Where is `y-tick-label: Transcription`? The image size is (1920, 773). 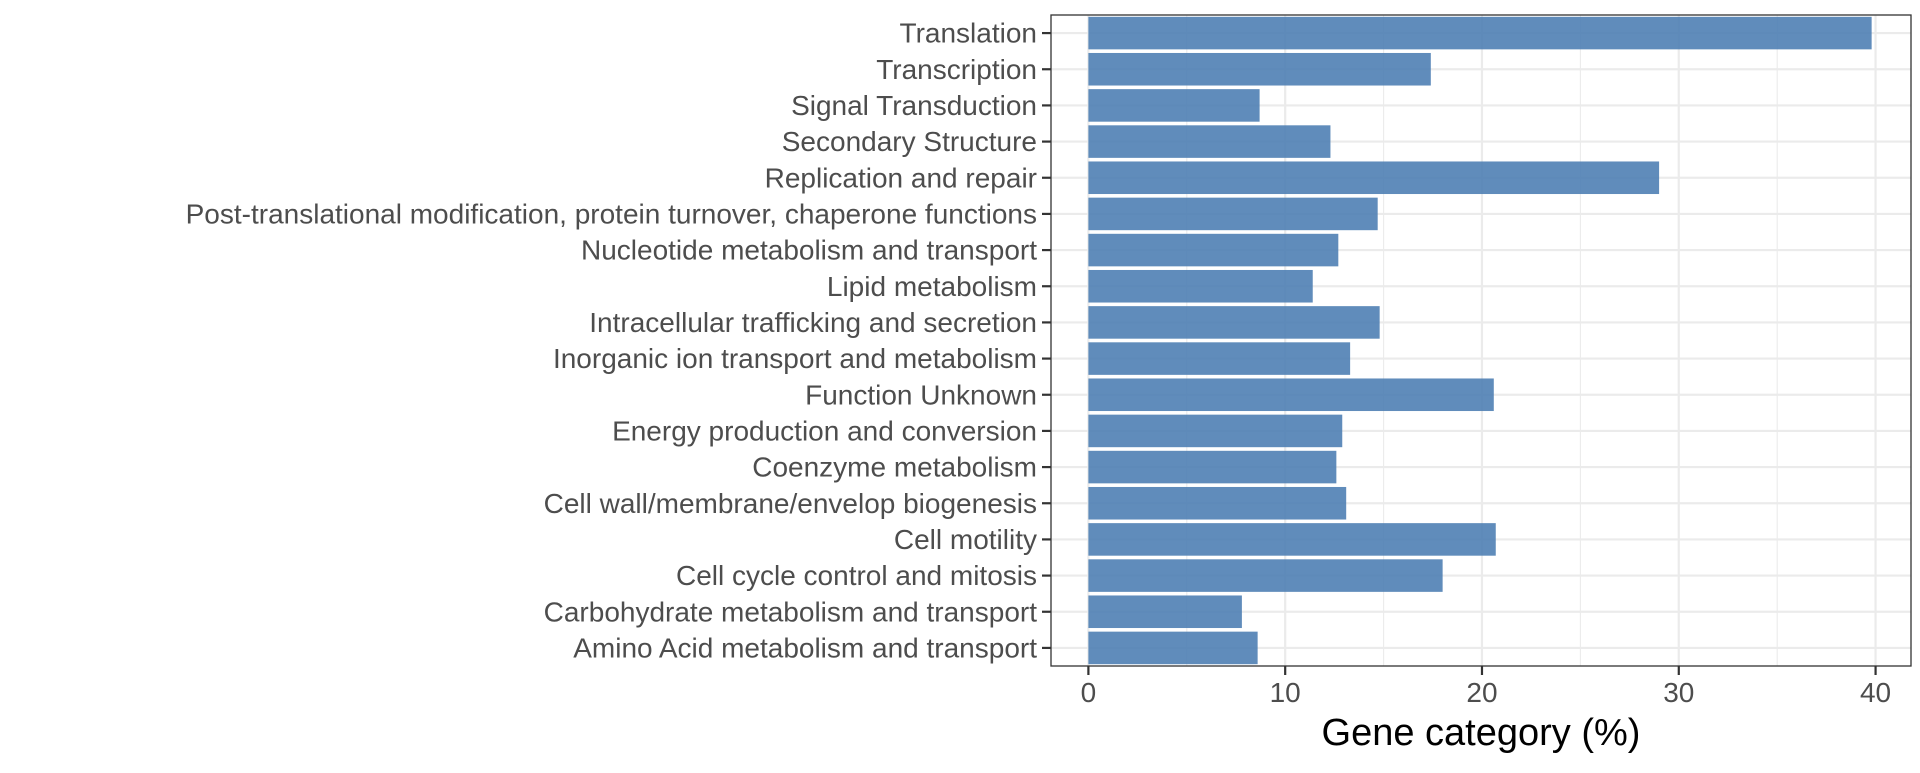 y-tick-label: Transcription is located at coordinates (956, 69).